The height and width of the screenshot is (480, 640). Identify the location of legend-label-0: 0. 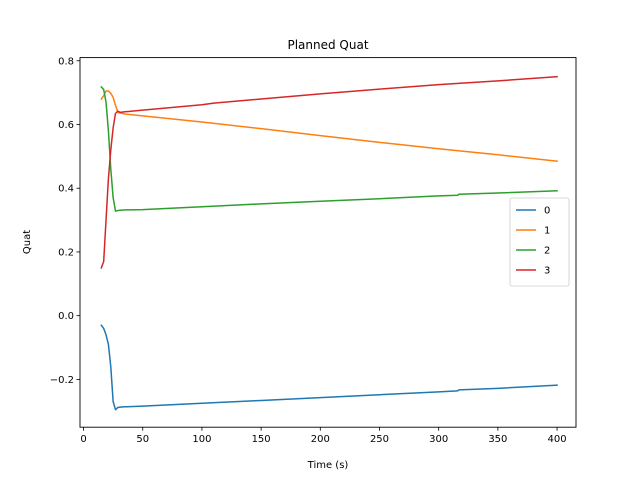
(547, 211).